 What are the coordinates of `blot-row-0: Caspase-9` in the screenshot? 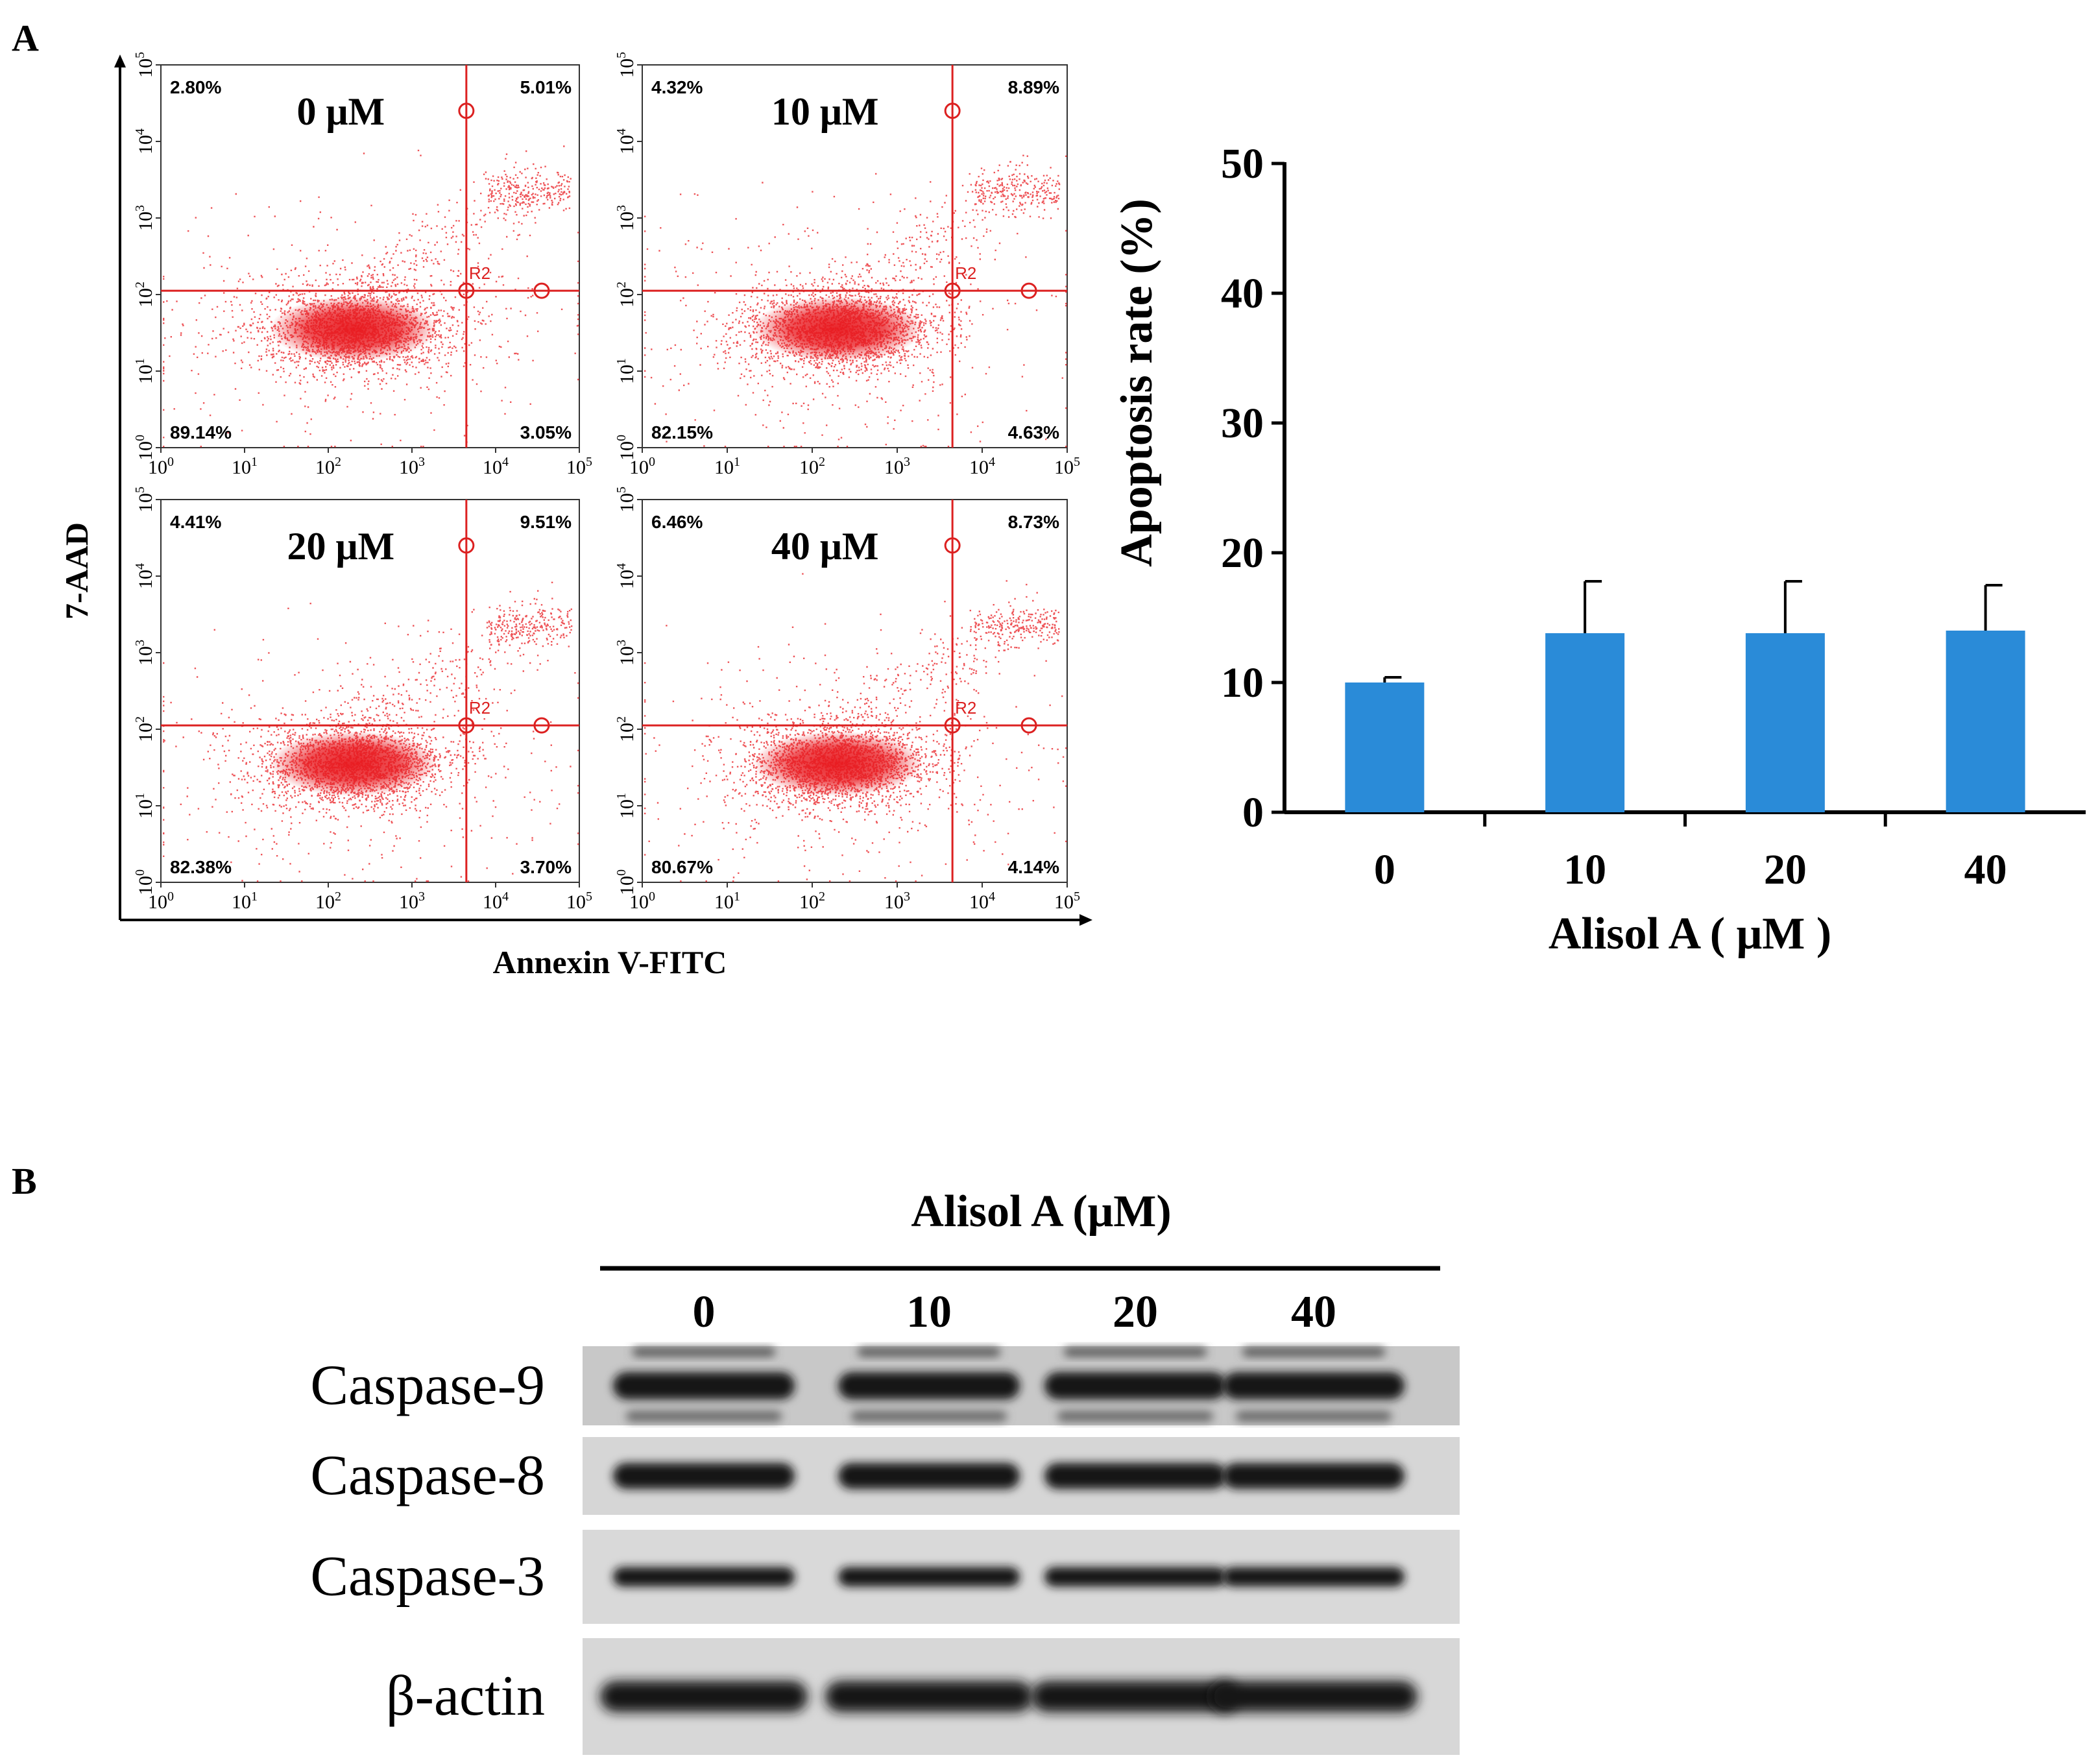 It's located at (885, 1385).